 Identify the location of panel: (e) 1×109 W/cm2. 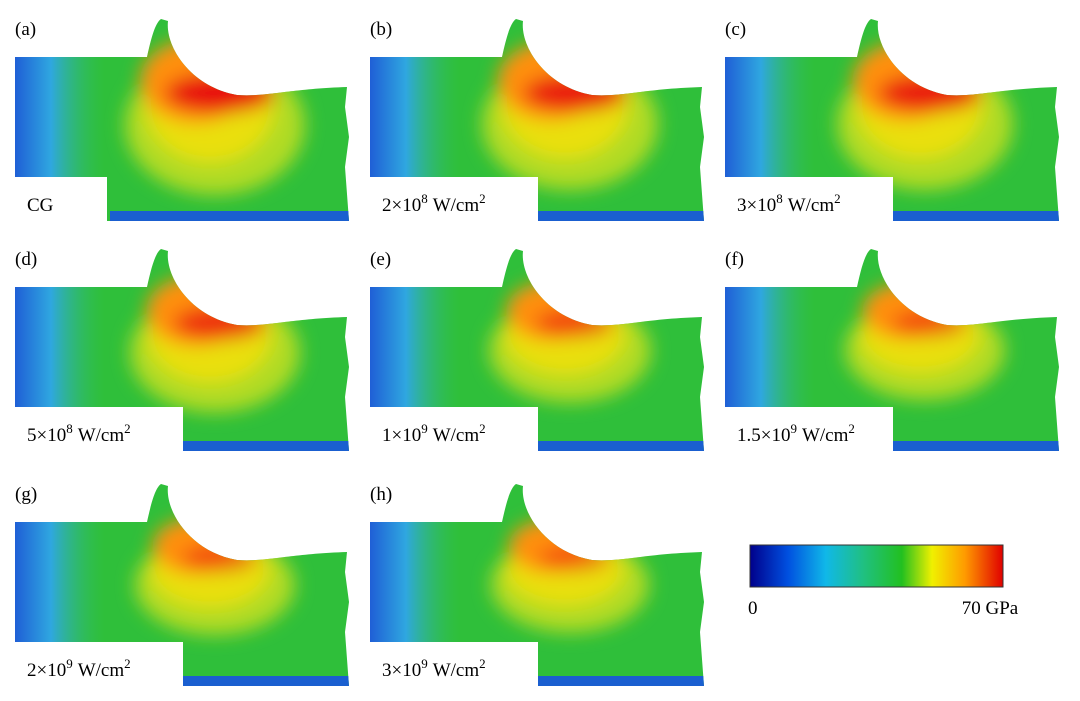
(537, 353).